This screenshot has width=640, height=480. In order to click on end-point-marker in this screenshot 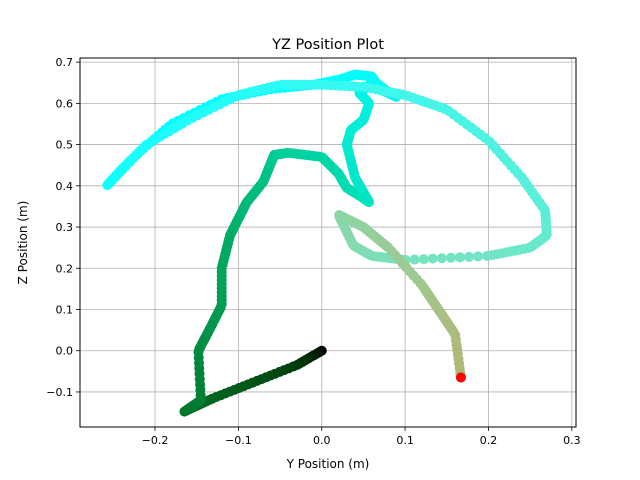, I will do `click(460, 377)`.